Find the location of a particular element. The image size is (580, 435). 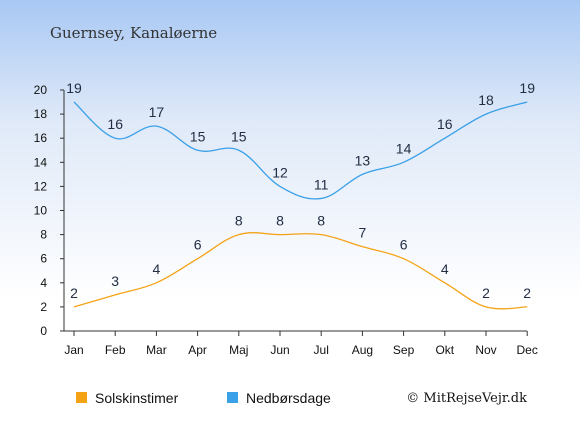

legend: Solskinstimer Nedbørsdage is located at coordinates (203, 398).